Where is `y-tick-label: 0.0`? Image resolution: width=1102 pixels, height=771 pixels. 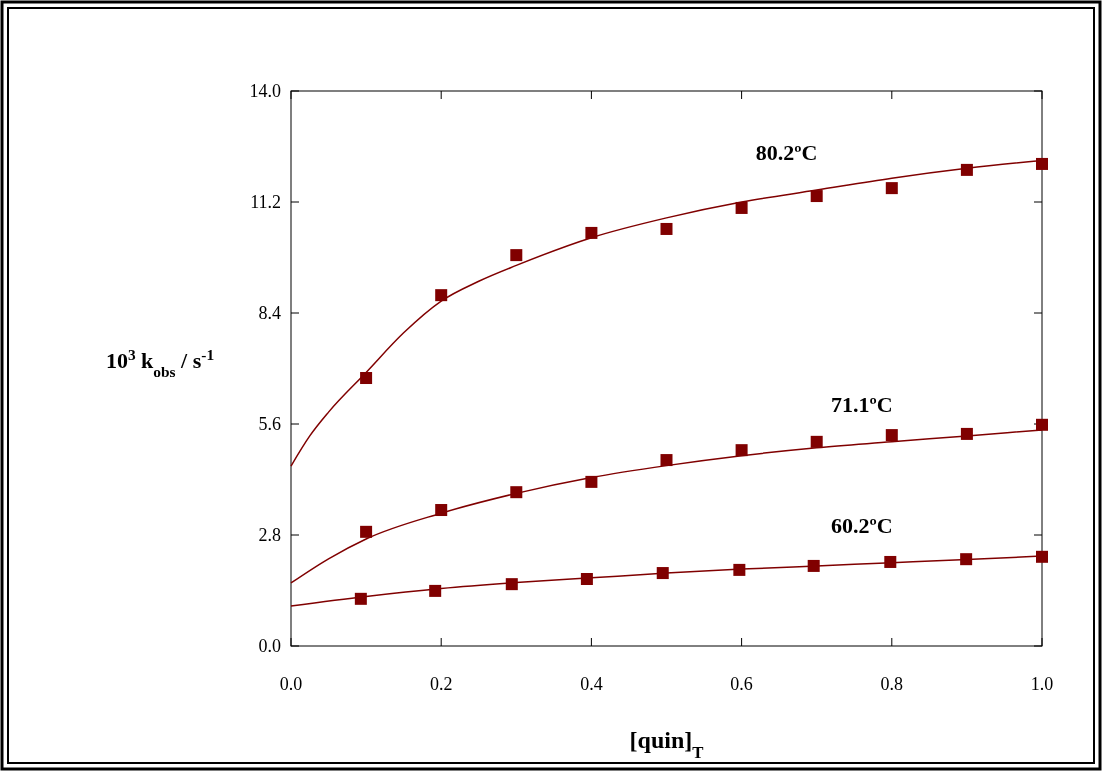
y-tick-label: 0.0 is located at coordinates (269, 646).